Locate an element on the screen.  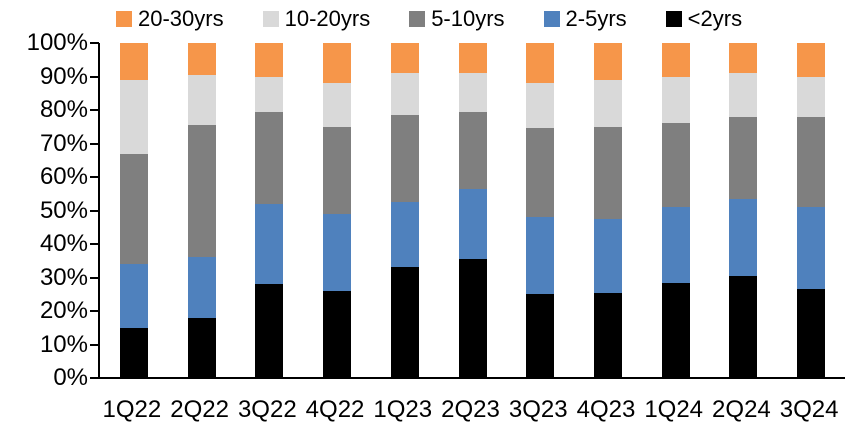
x-axis-line is located at coordinates (467, 378).